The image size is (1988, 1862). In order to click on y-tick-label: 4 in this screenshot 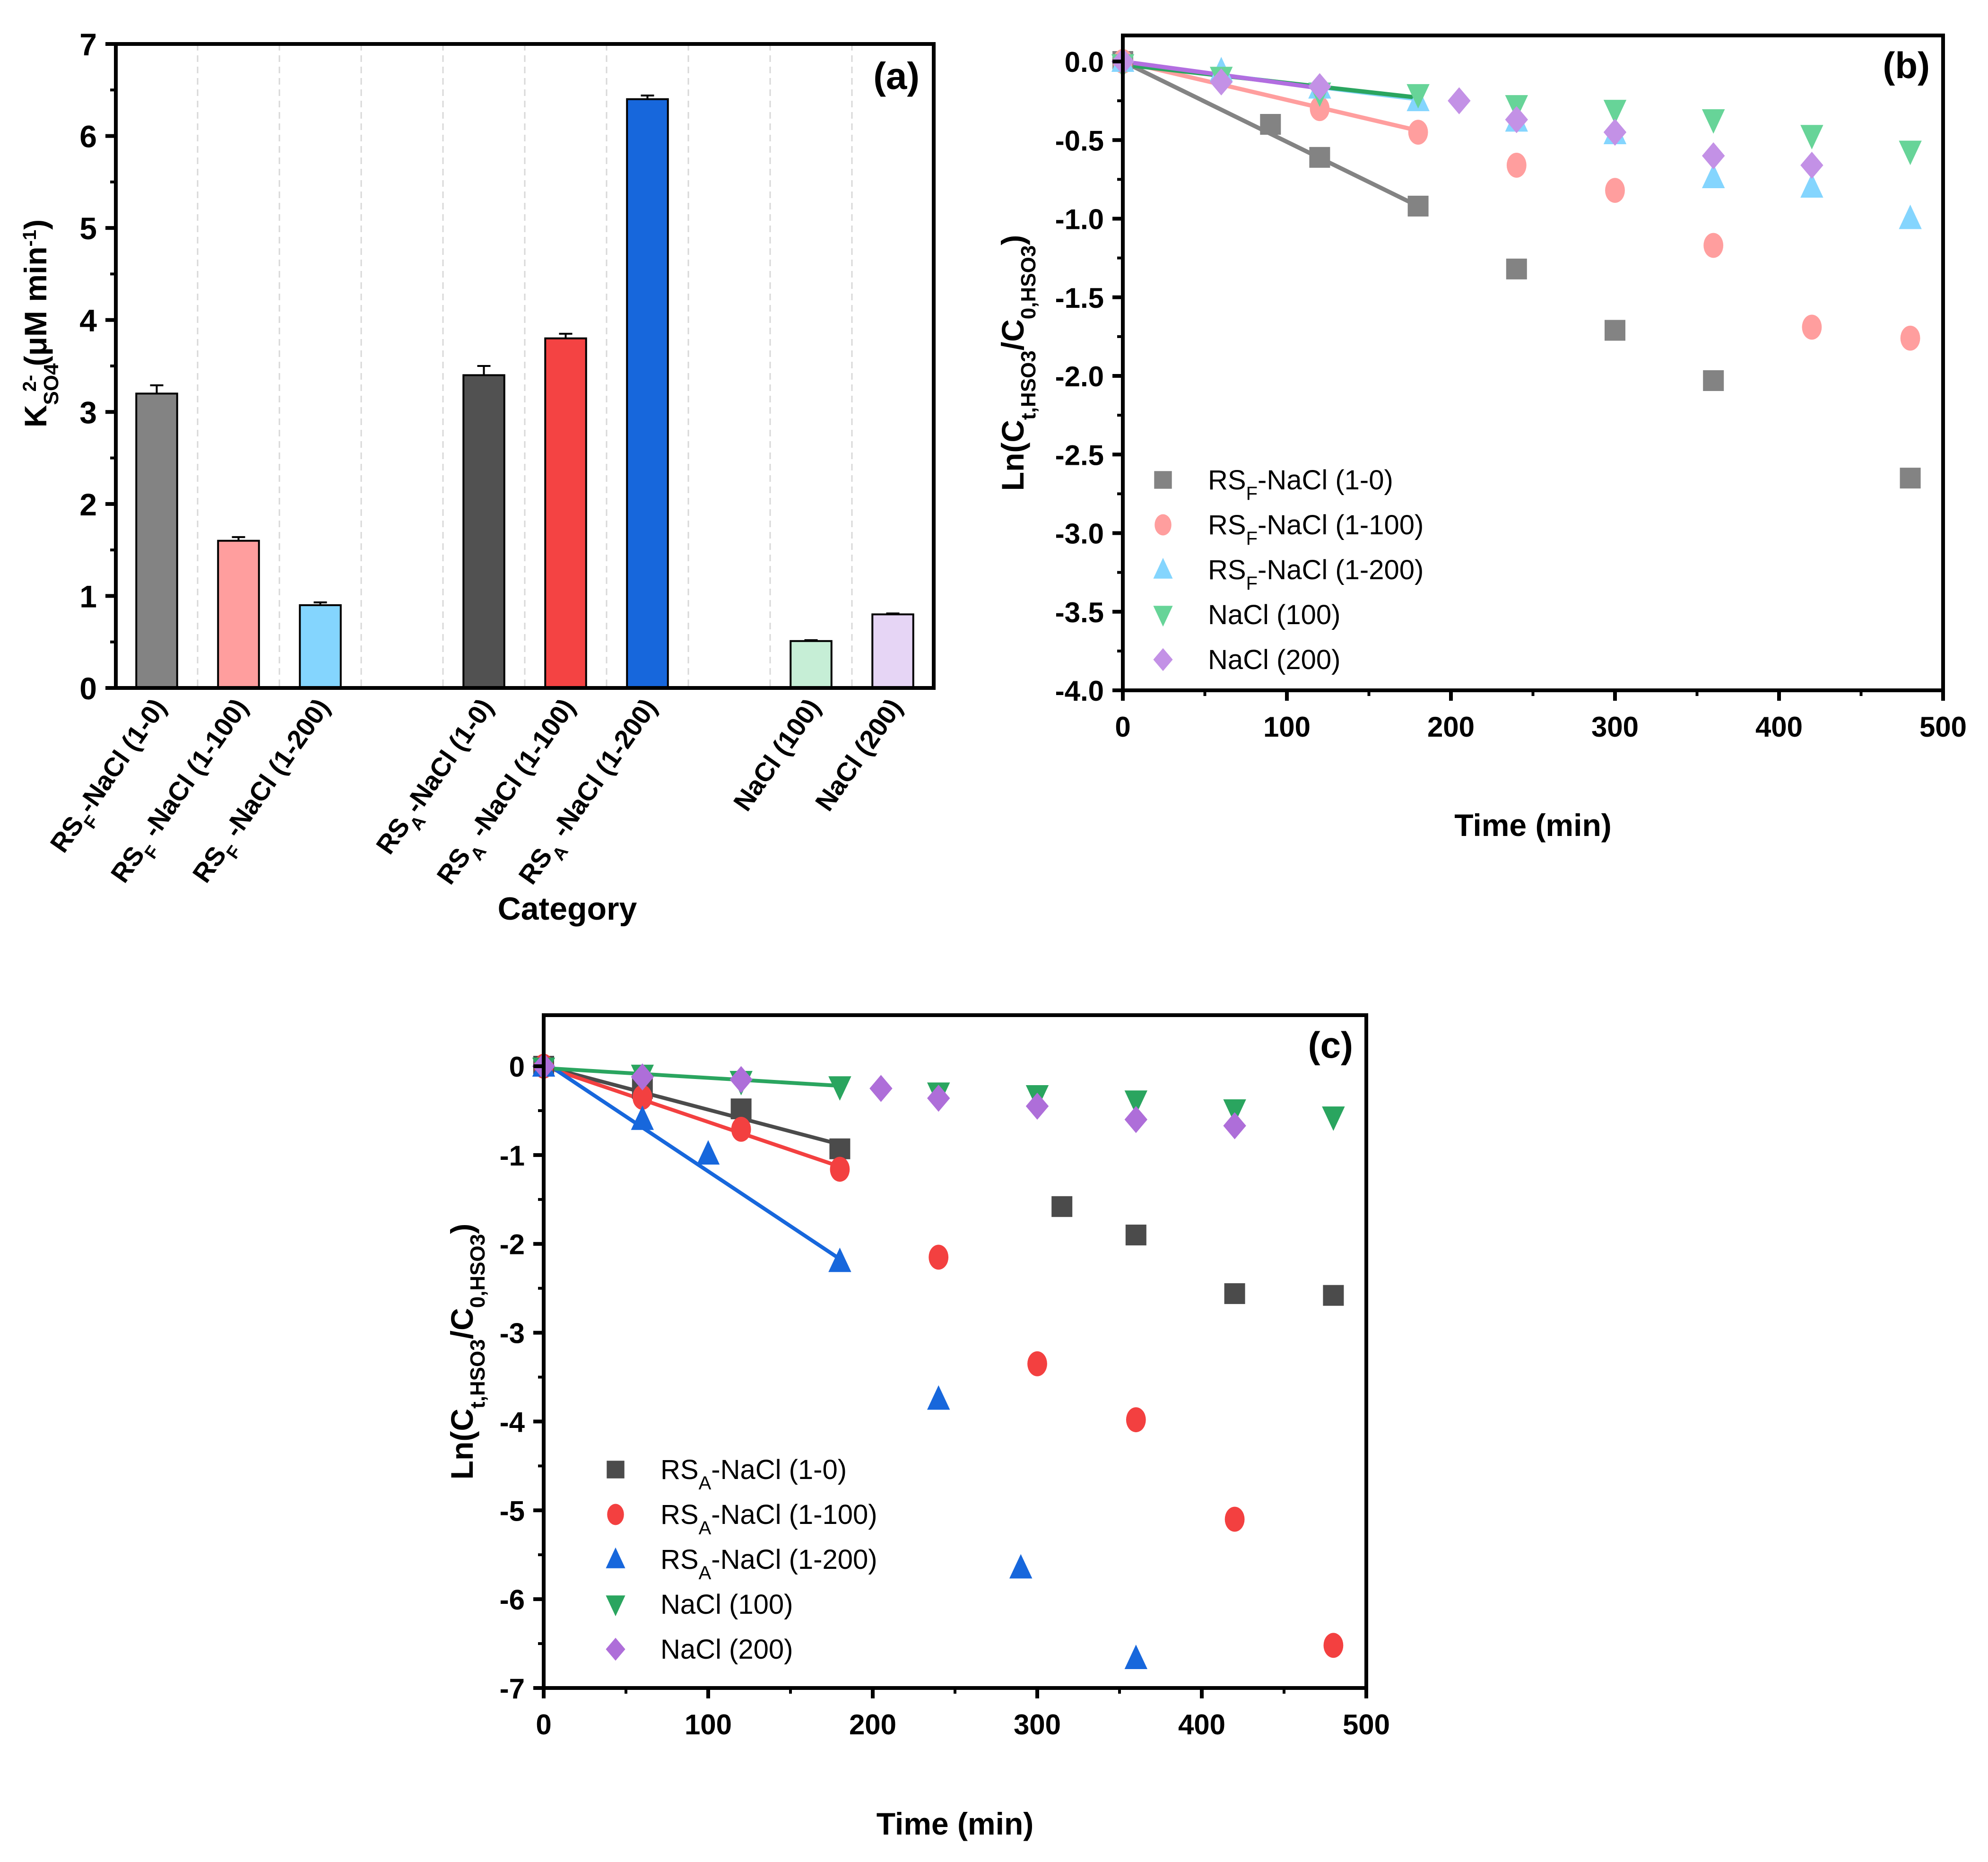, I will do `click(88, 320)`.